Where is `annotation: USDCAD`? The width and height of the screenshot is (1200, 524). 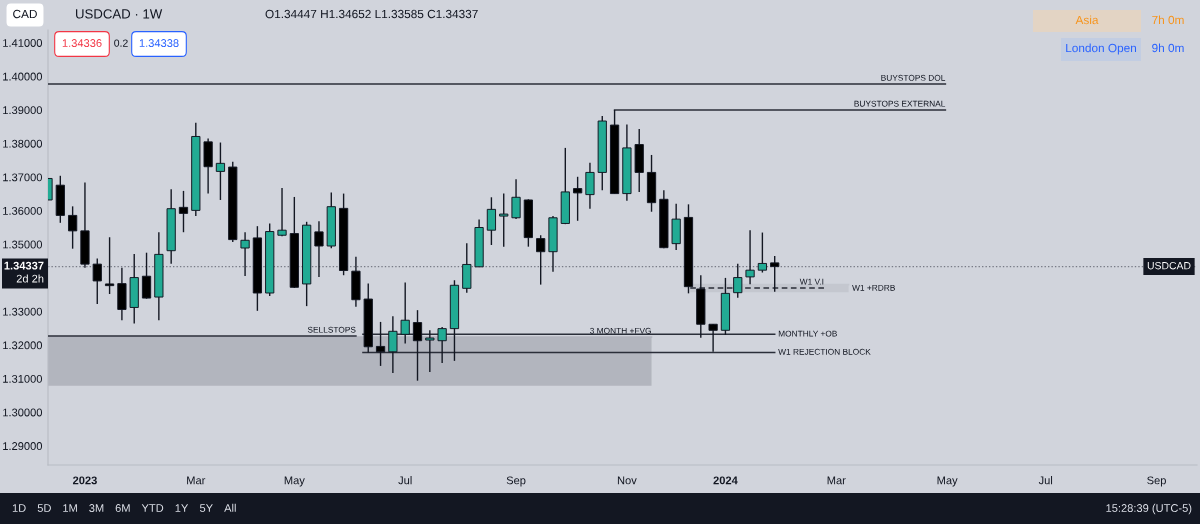
annotation: USDCAD is located at coordinates (1169, 266).